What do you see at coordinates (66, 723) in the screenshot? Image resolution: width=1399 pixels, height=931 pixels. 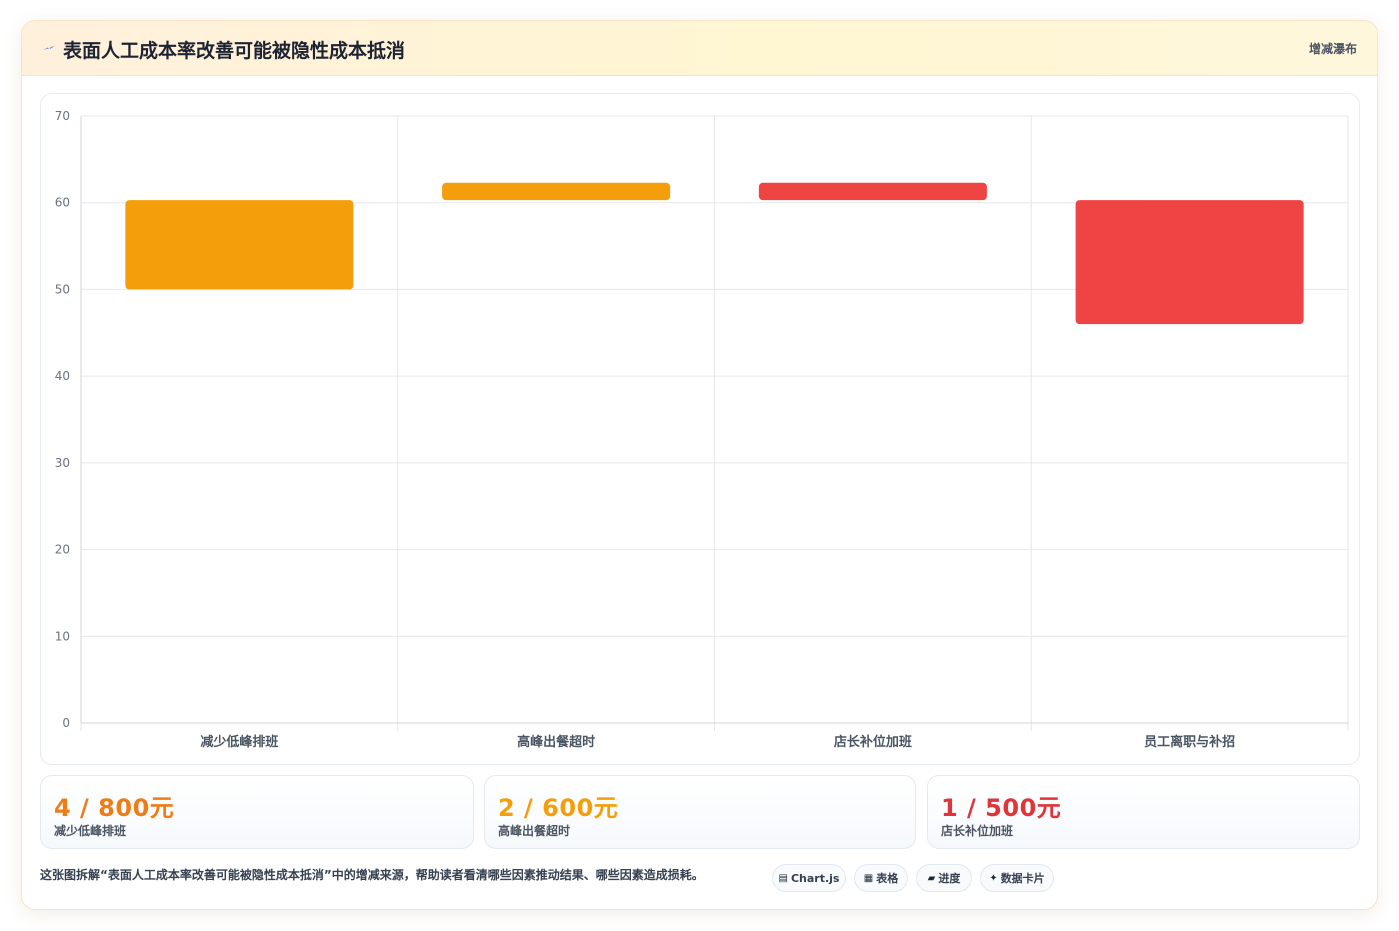 I see `y-tick-label: 0` at bounding box center [66, 723].